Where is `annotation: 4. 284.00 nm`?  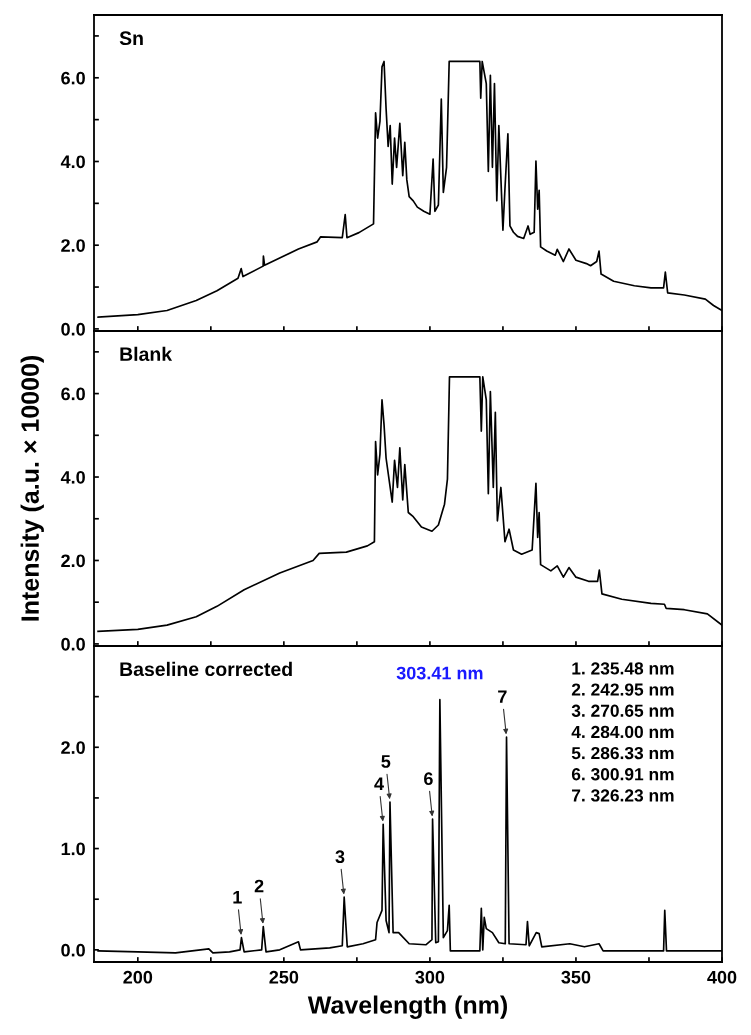 annotation: 4. 284.00 nm is located at coordinates (622, 732).